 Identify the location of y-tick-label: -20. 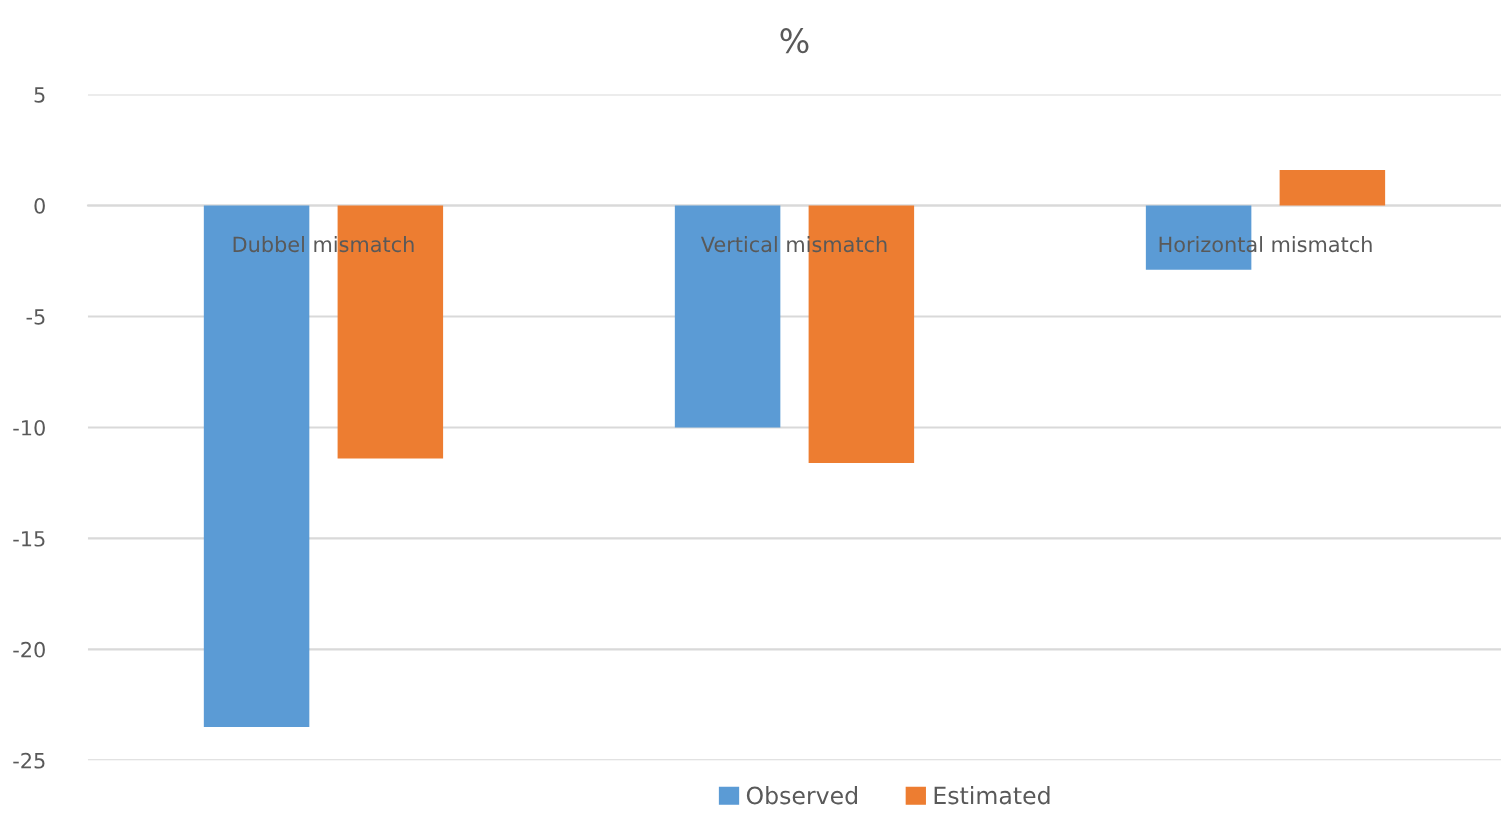
(29, 649).